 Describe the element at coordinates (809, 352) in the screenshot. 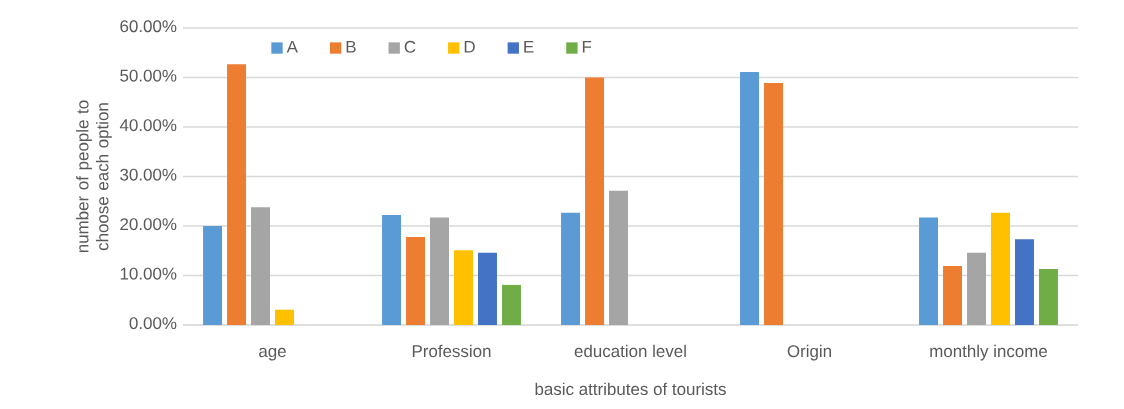

I see `x-tick-label: Origin` at that location.